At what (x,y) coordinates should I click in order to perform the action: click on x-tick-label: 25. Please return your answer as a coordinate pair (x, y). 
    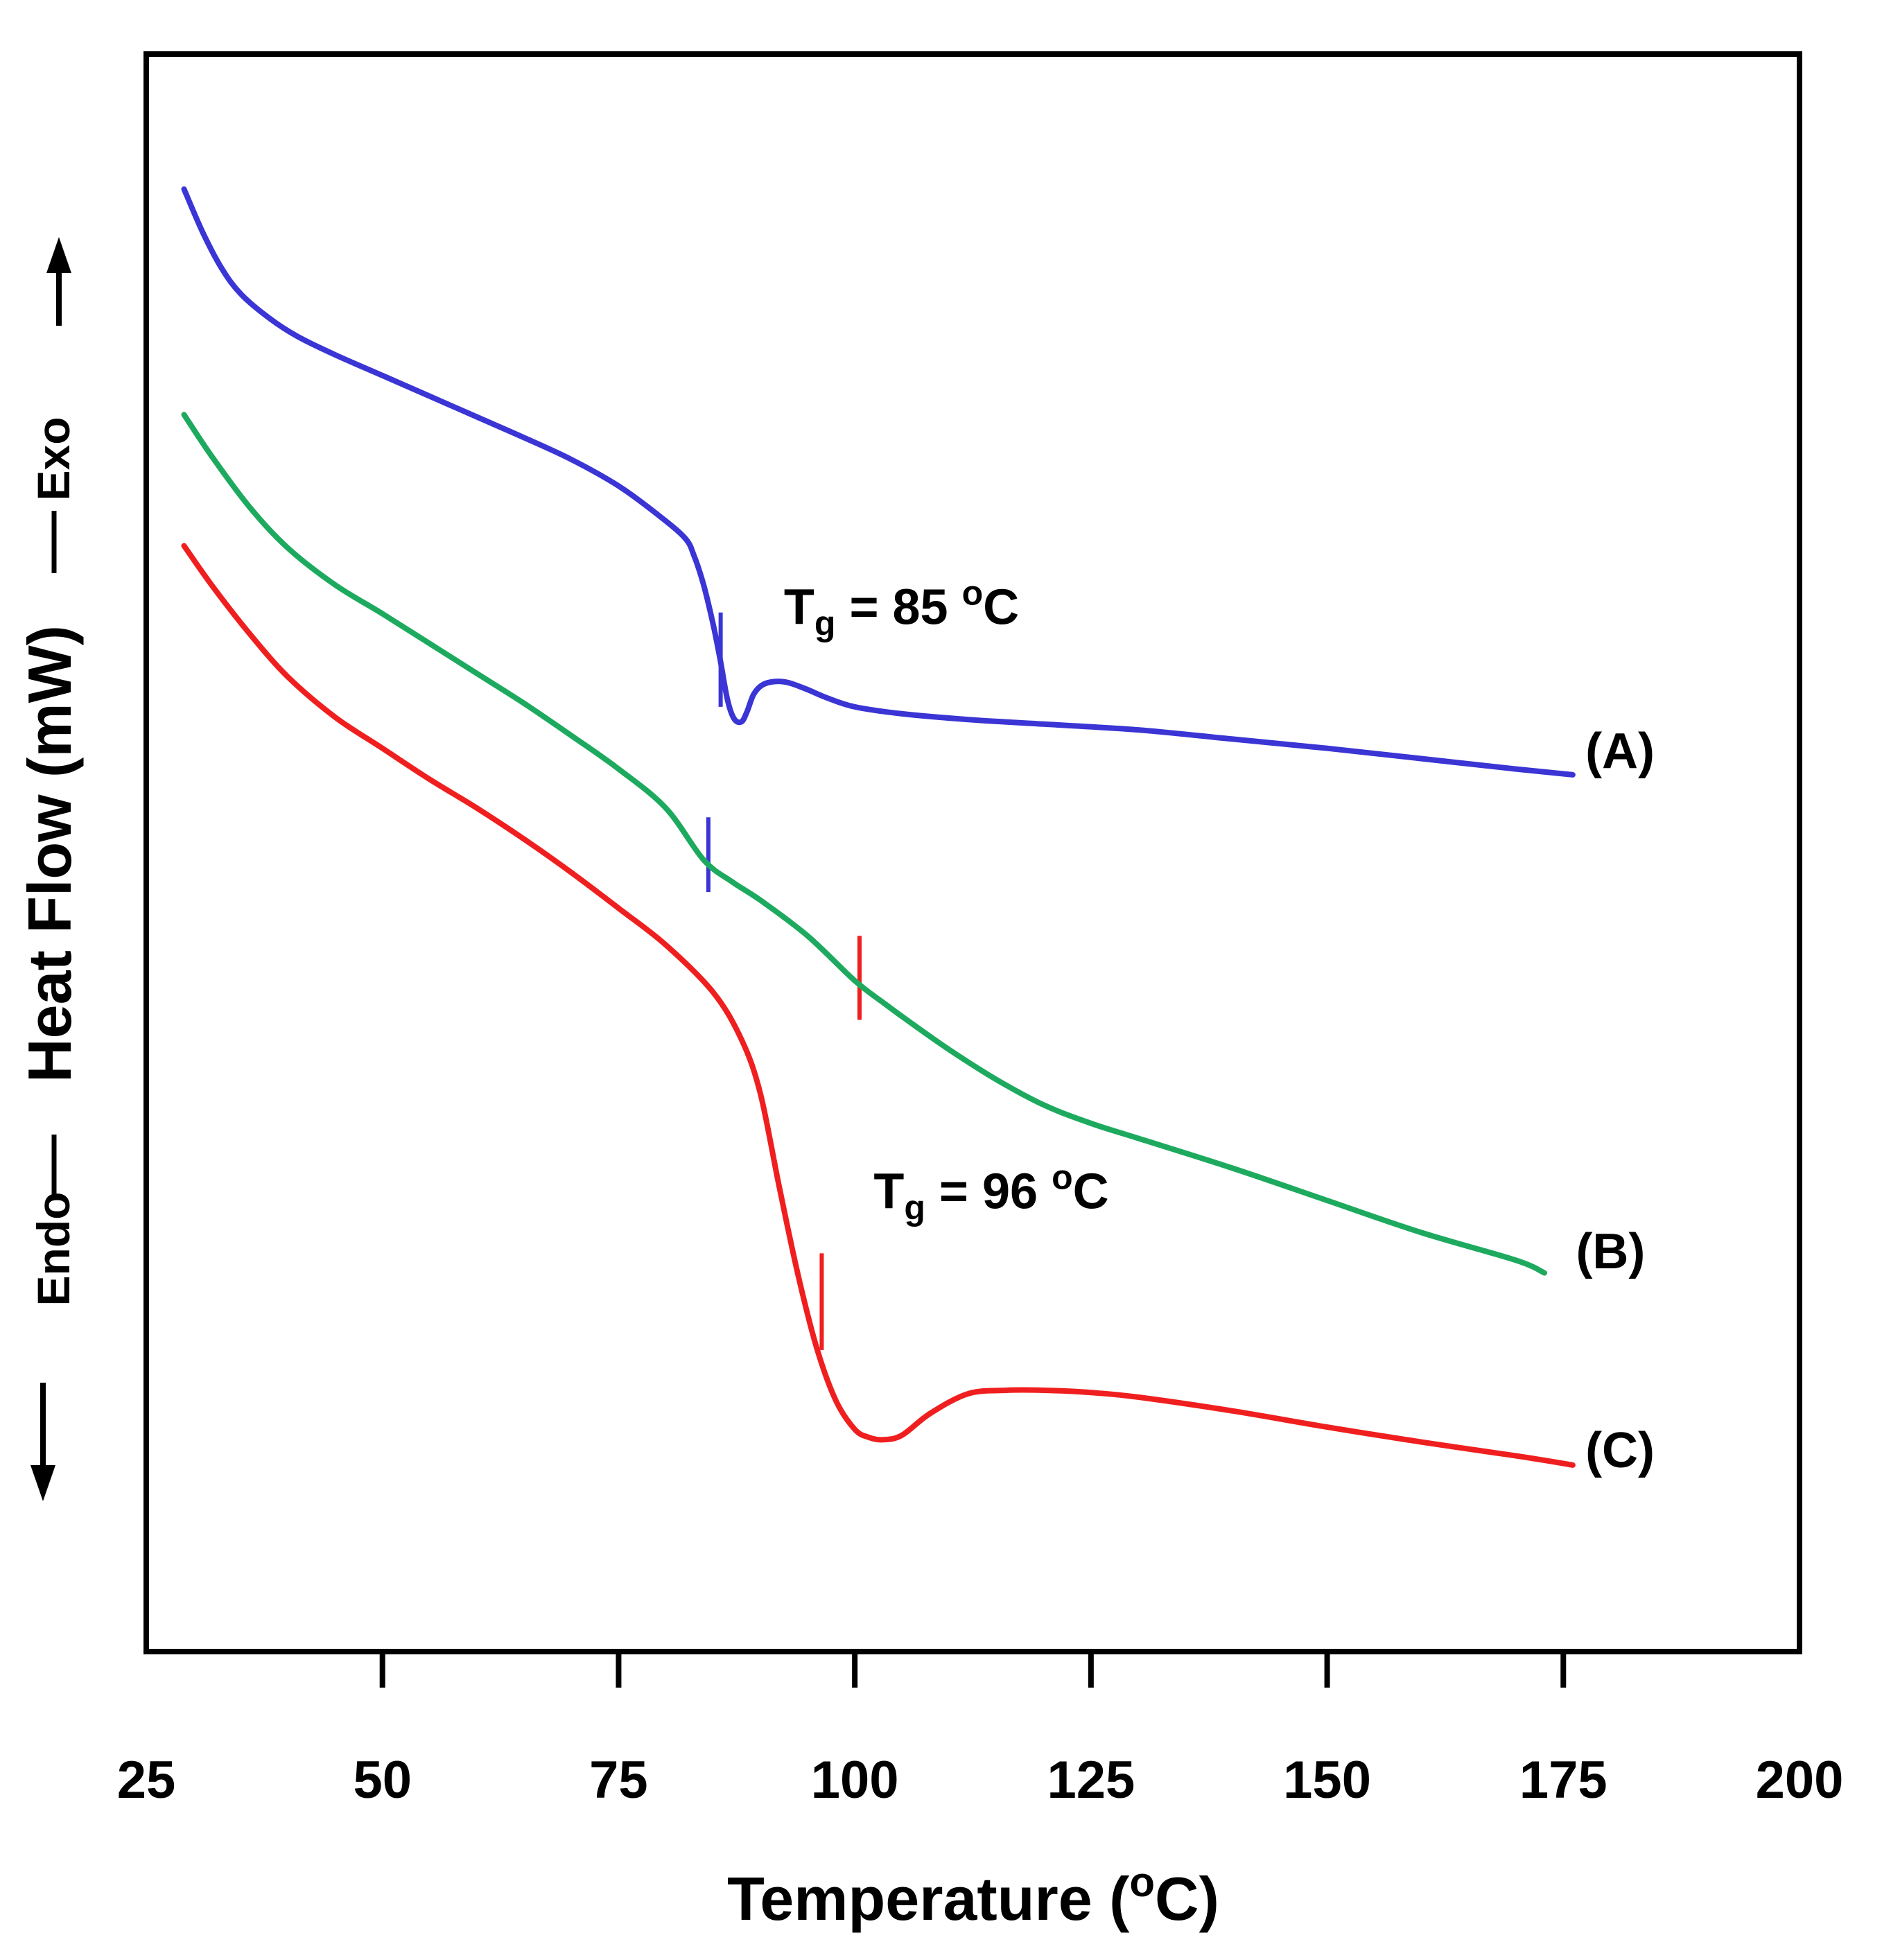
    Looking at the image, I should click on (146, 1780).